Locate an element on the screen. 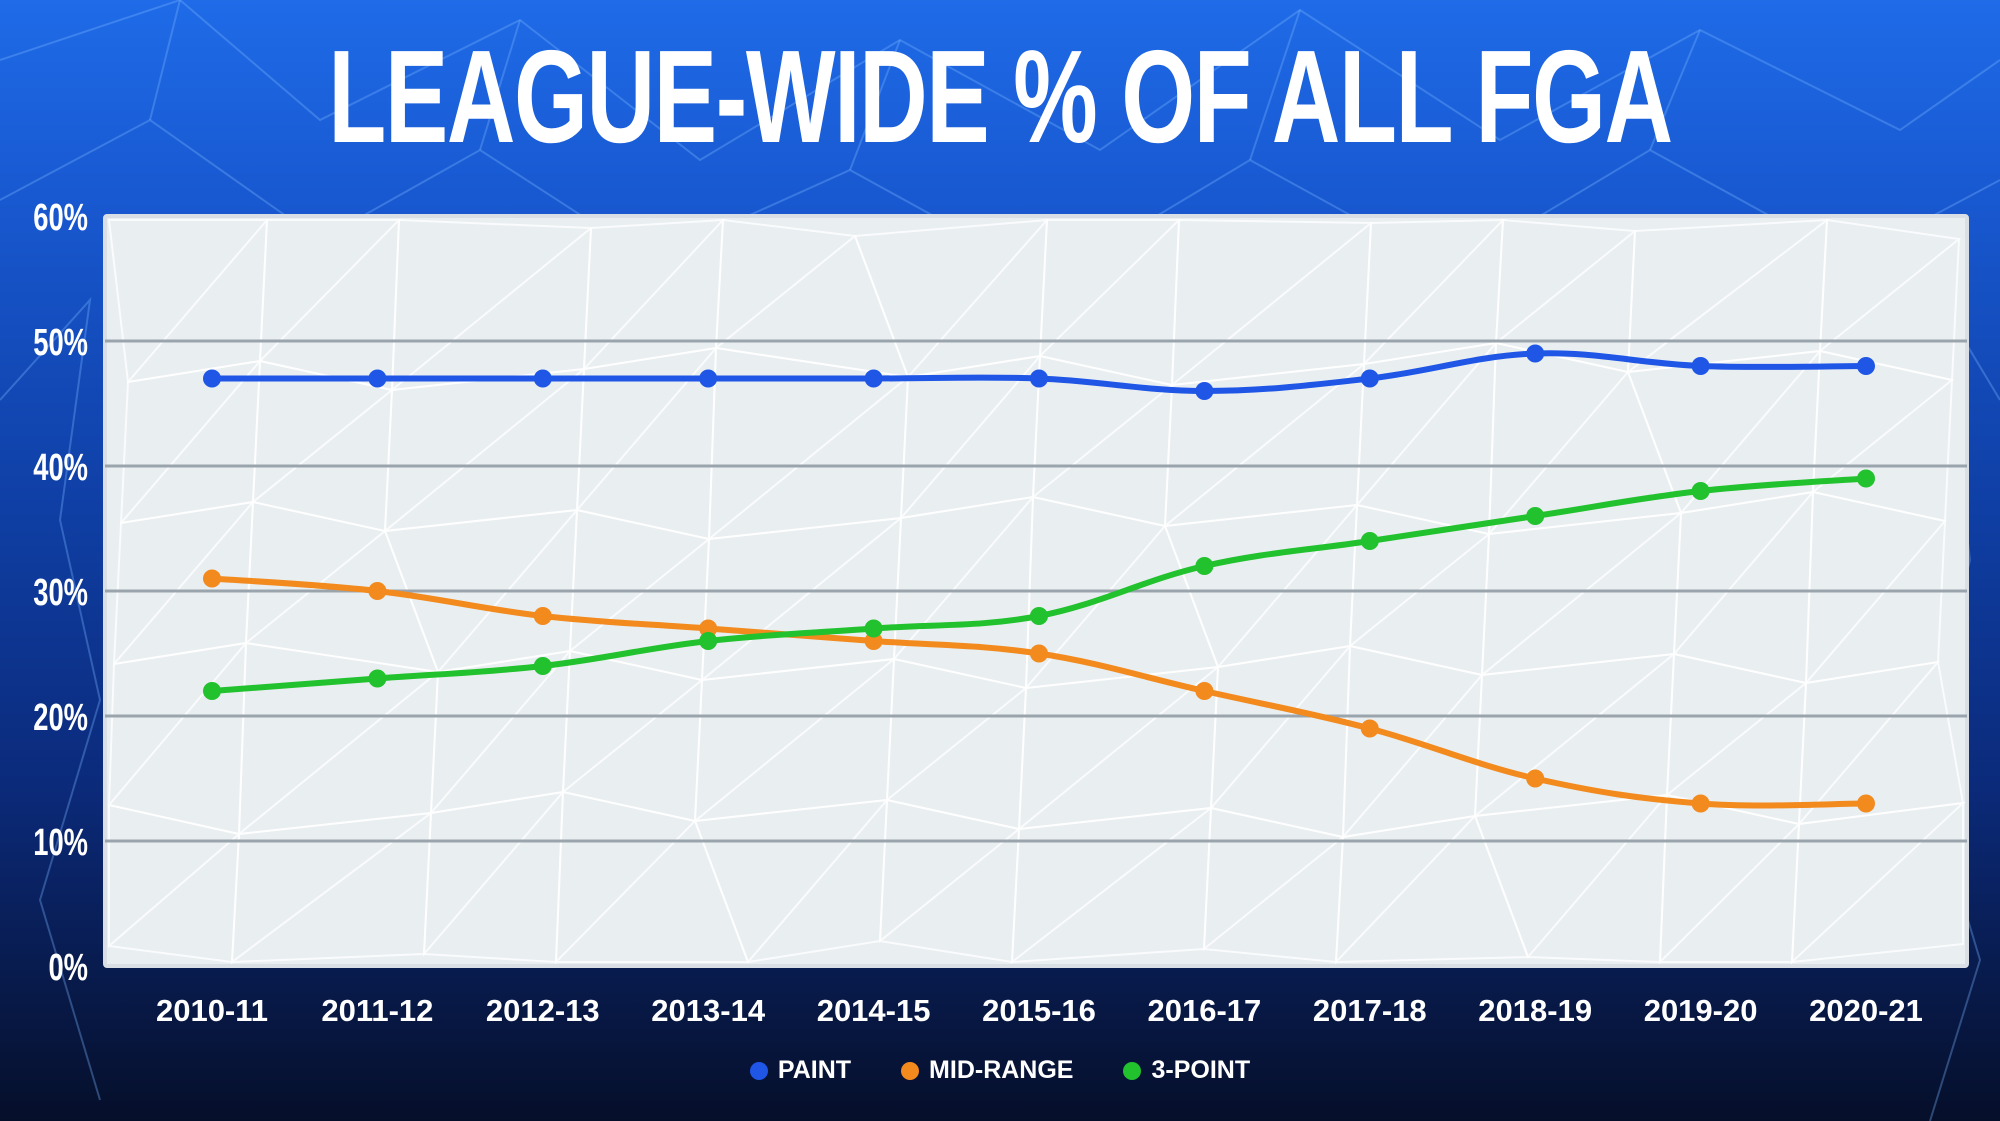  x-tick-label: 2011-12 is located at coordinates (377, 1010).